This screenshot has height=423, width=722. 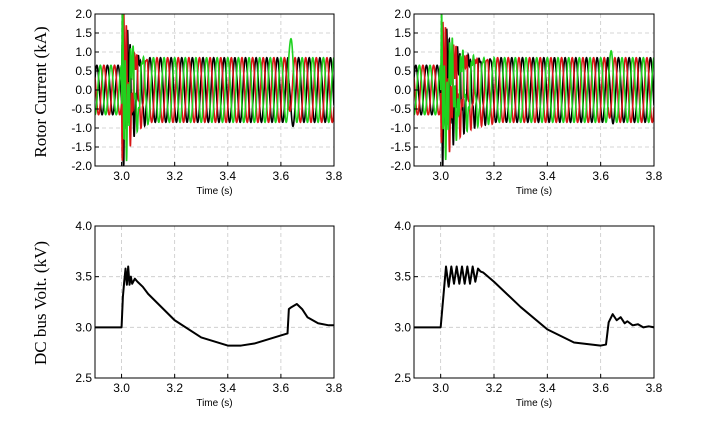 What do you see at coordinates (40, 303) in the screenshot?
I see `y-axis-label-dc-bus-voltage: DC bus Volt. (kV)` at bounding box center [40, 303].